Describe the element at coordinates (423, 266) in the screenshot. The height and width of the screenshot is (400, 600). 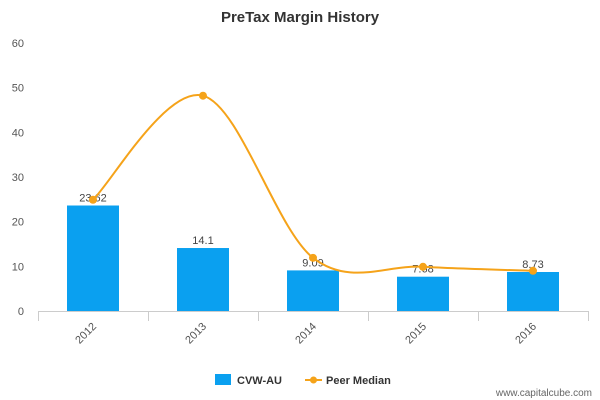
I see `peer-median-point-2015` at that location.